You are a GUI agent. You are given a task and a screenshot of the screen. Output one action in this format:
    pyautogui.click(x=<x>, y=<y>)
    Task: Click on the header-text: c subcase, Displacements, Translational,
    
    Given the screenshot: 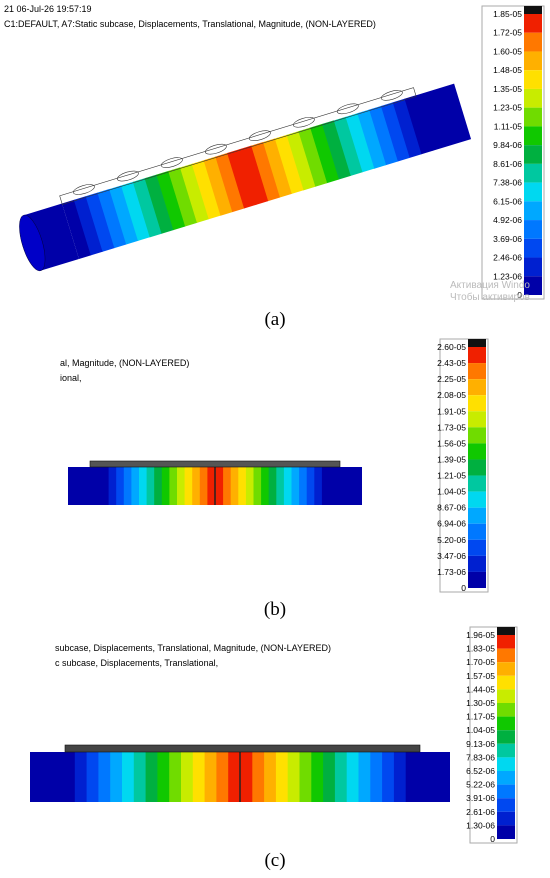 What is the action you would take?
    pyautogui.click(x=136, y=663)
    